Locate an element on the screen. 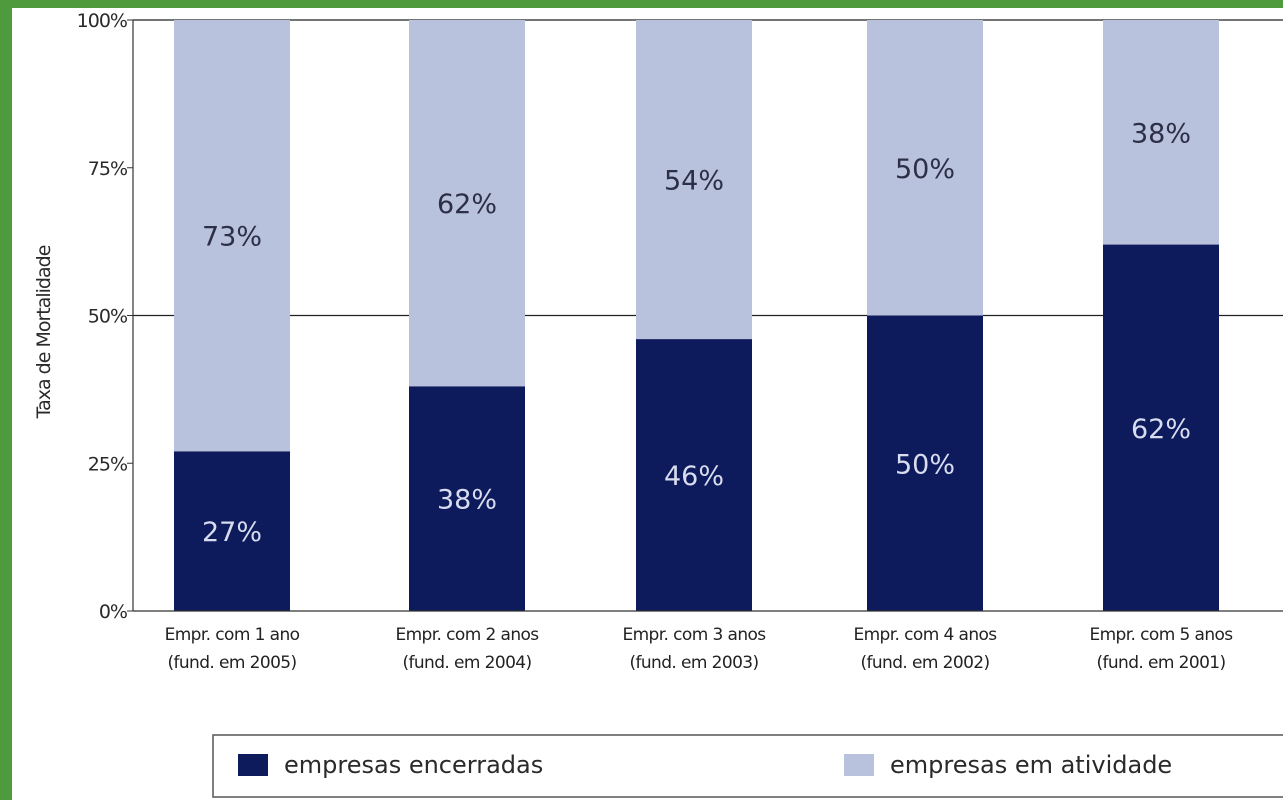 The width and height of the screenshot is (1283, 800). green-border-top is located at coordinates (641, 4).